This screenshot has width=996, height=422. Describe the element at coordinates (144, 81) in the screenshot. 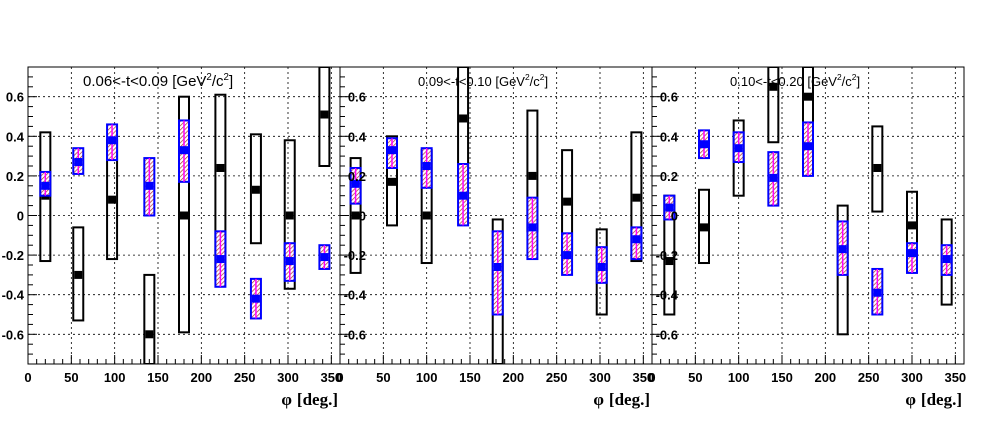

I see `title-text: 0.06<-t<0.09 [GeV` at that location.